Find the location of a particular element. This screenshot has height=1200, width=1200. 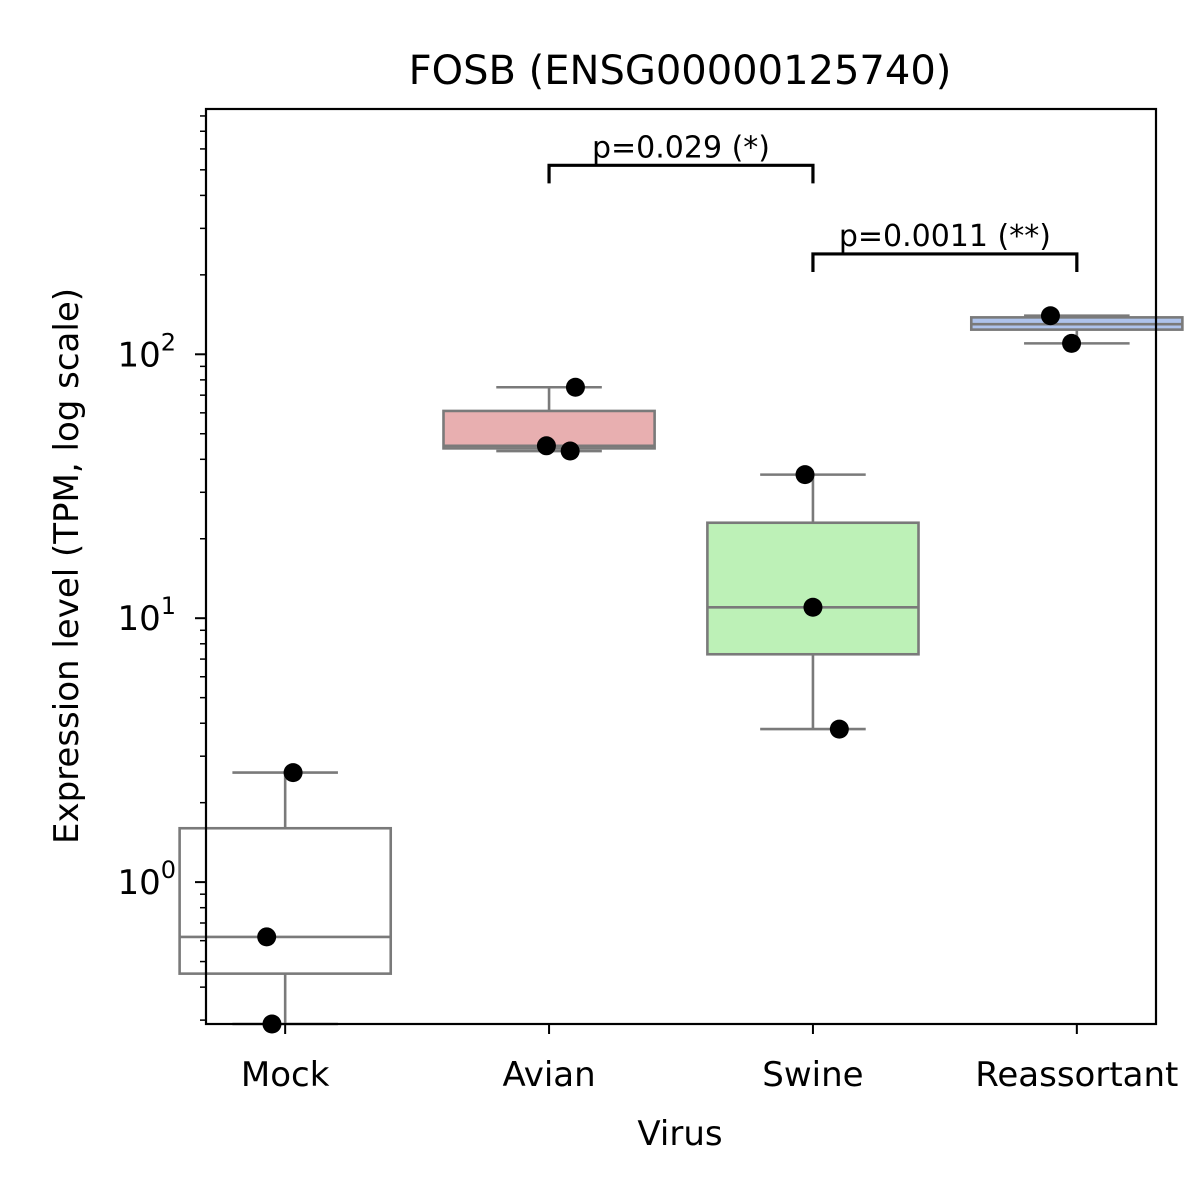

significance-bracket: p=0.0011 (**) is located at coordinates (945, 245).